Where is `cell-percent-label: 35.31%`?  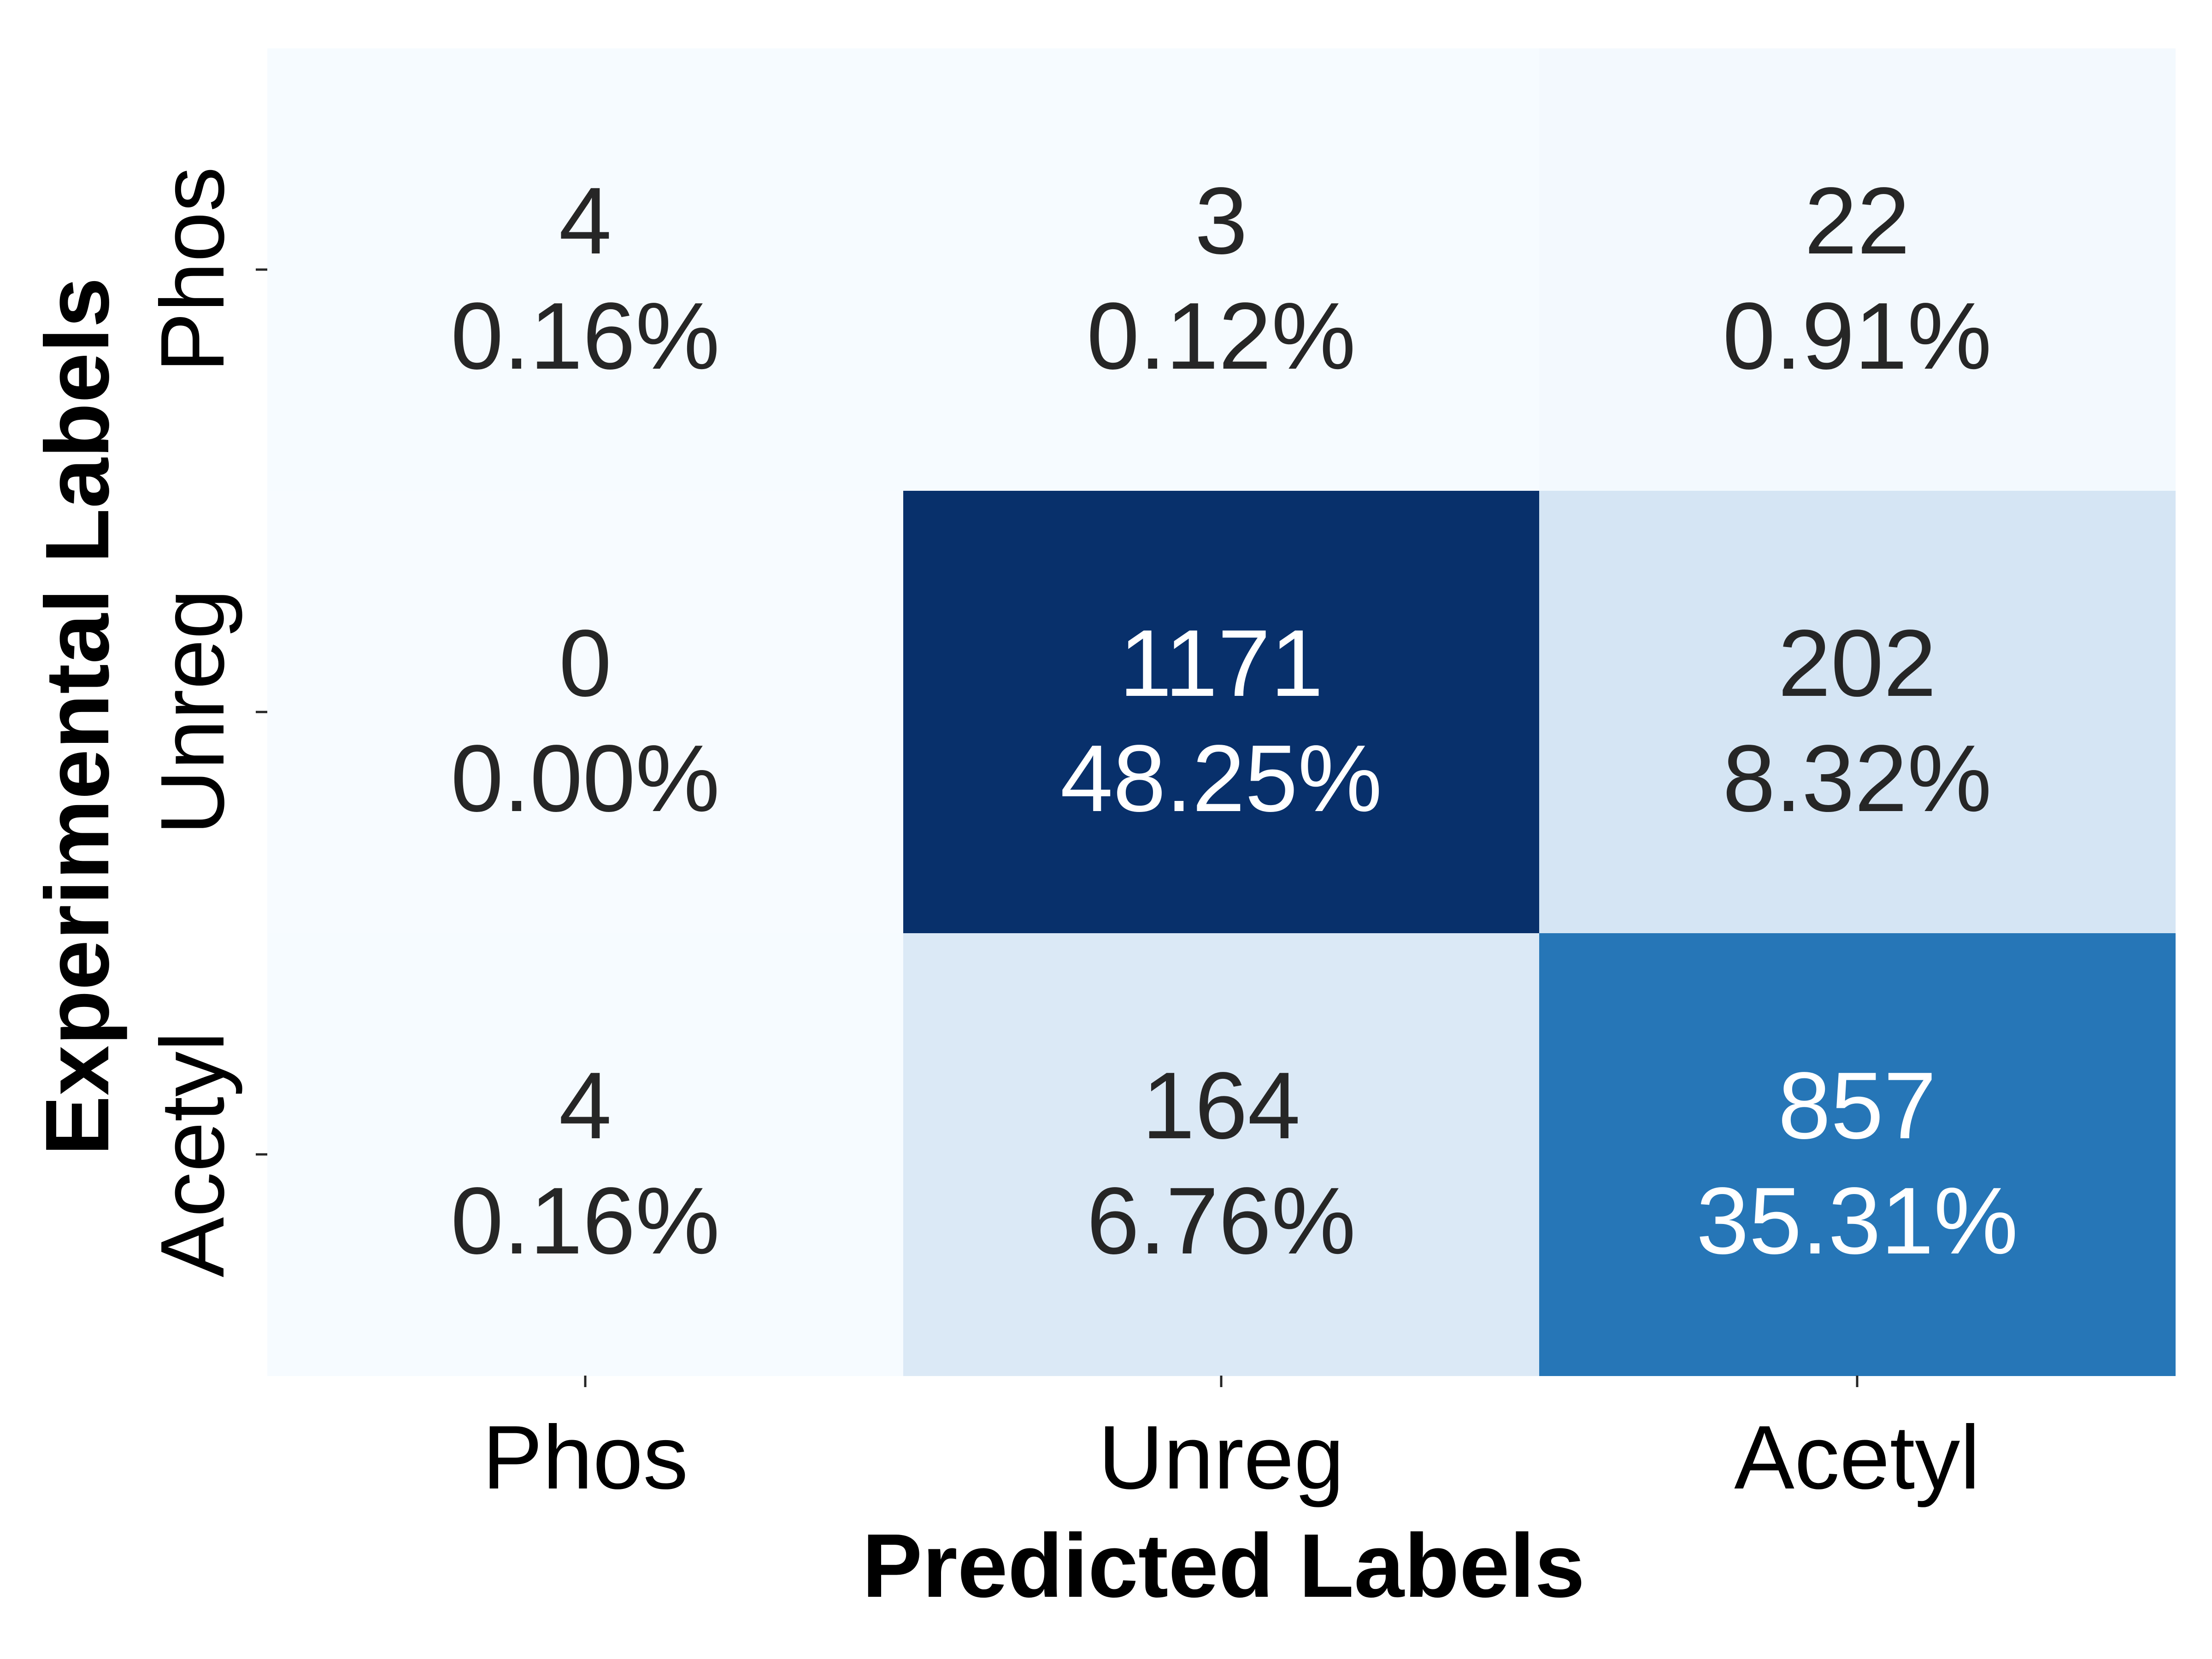
cell-percent-label: 35.31% is located at coordinates (1857, 1221).